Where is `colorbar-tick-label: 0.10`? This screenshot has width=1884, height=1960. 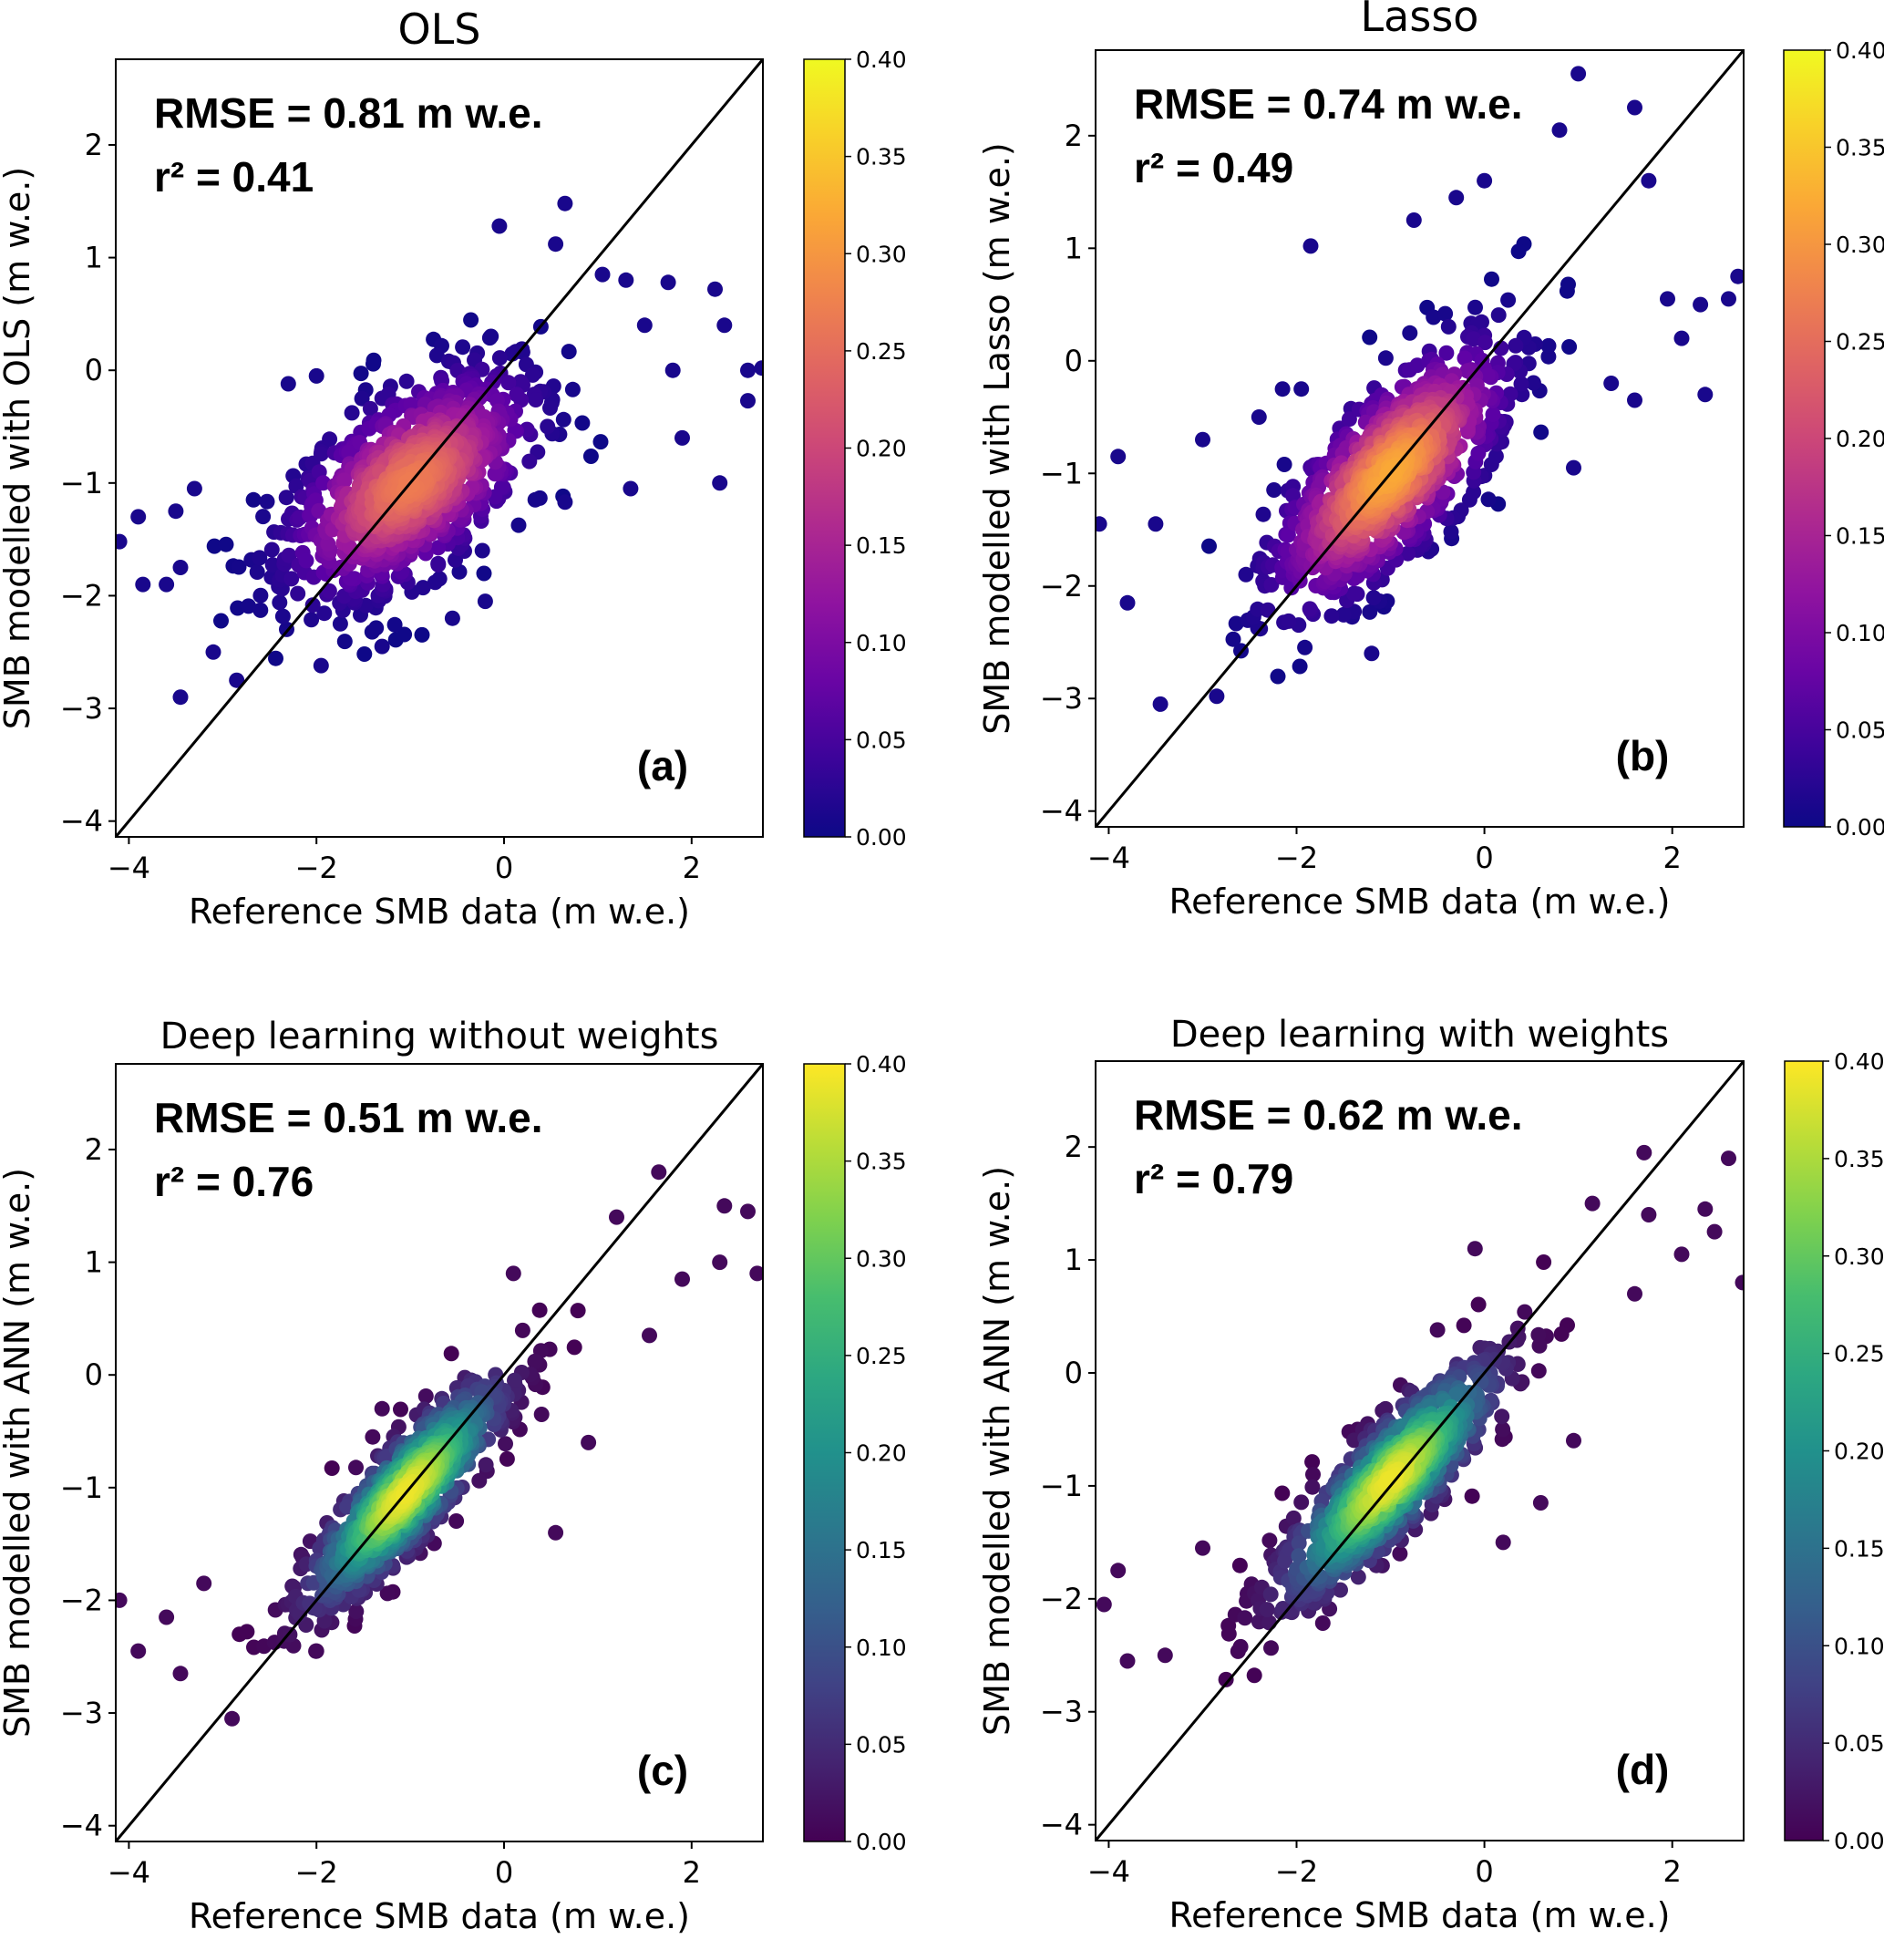
colorbar-tick-label: 0.10 is located at coordinates (1859, 1646).